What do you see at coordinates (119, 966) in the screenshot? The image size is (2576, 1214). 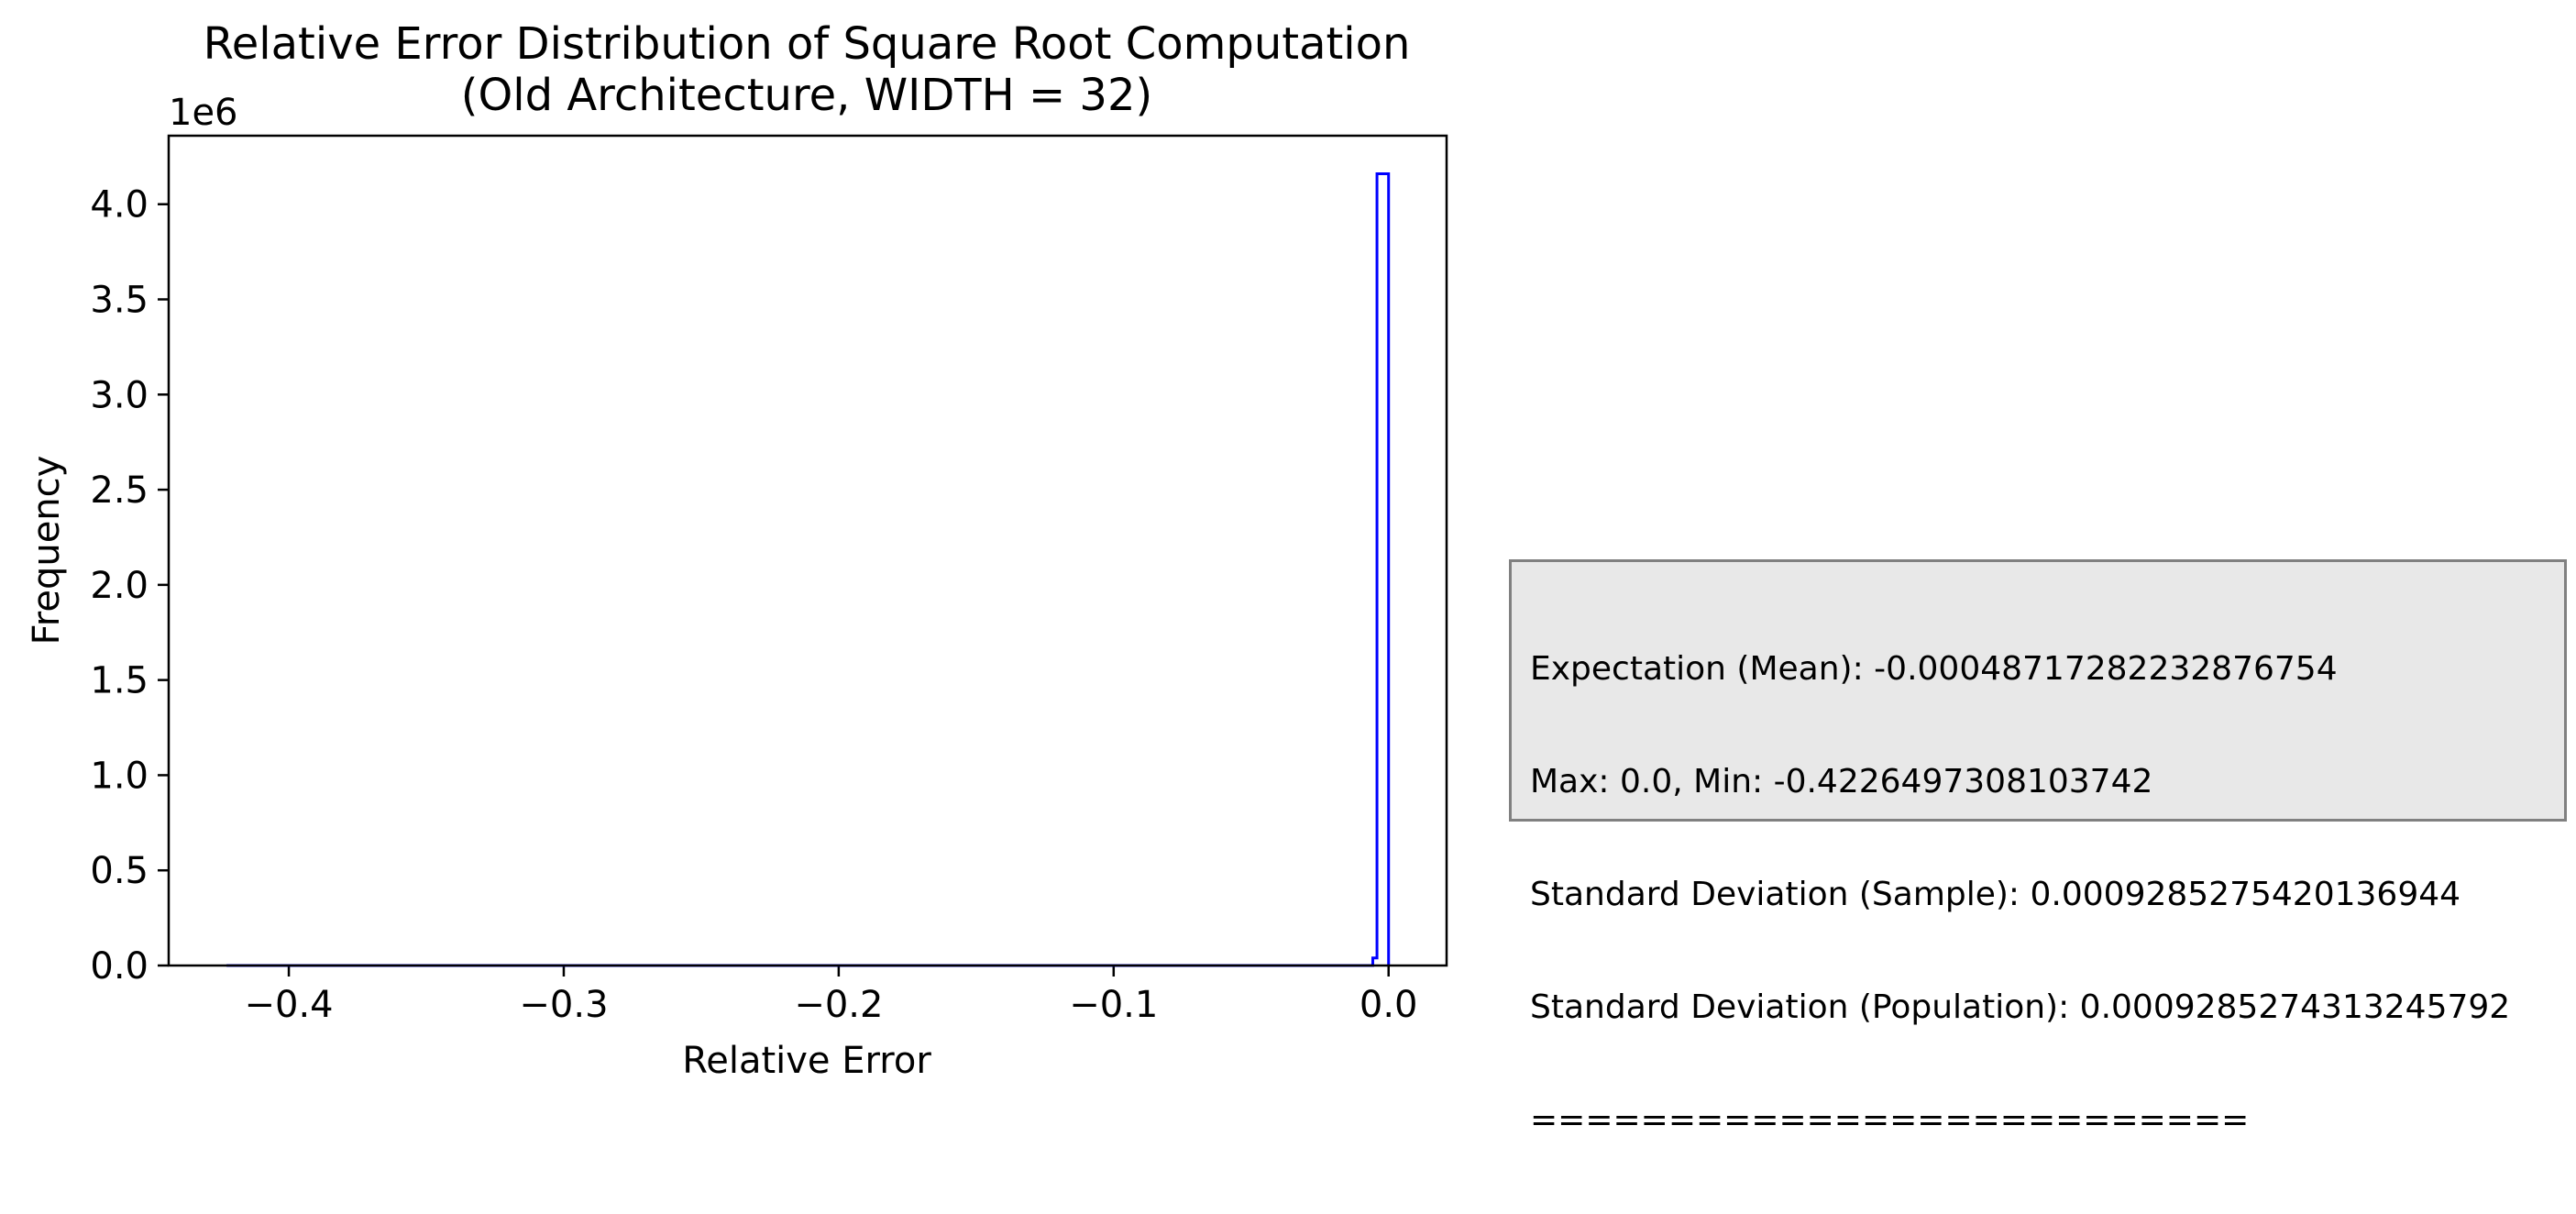 I see `y-tick-label: 0.0` at bounding box center [119, 966].